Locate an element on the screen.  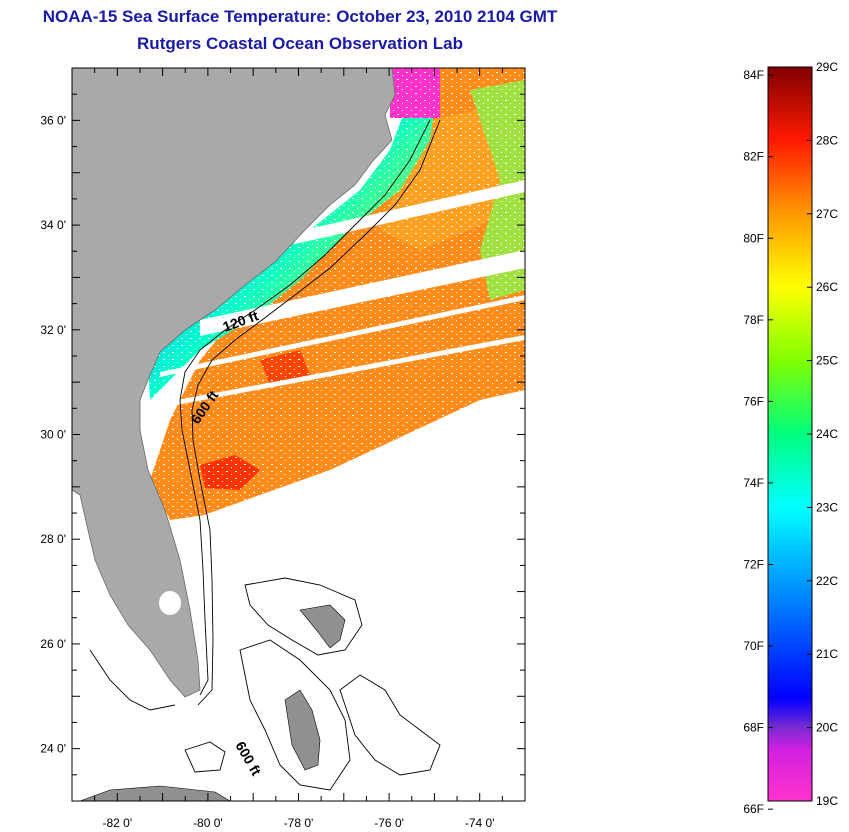
lat-tick-label: 30 0' is located at coordinates (53, 435).